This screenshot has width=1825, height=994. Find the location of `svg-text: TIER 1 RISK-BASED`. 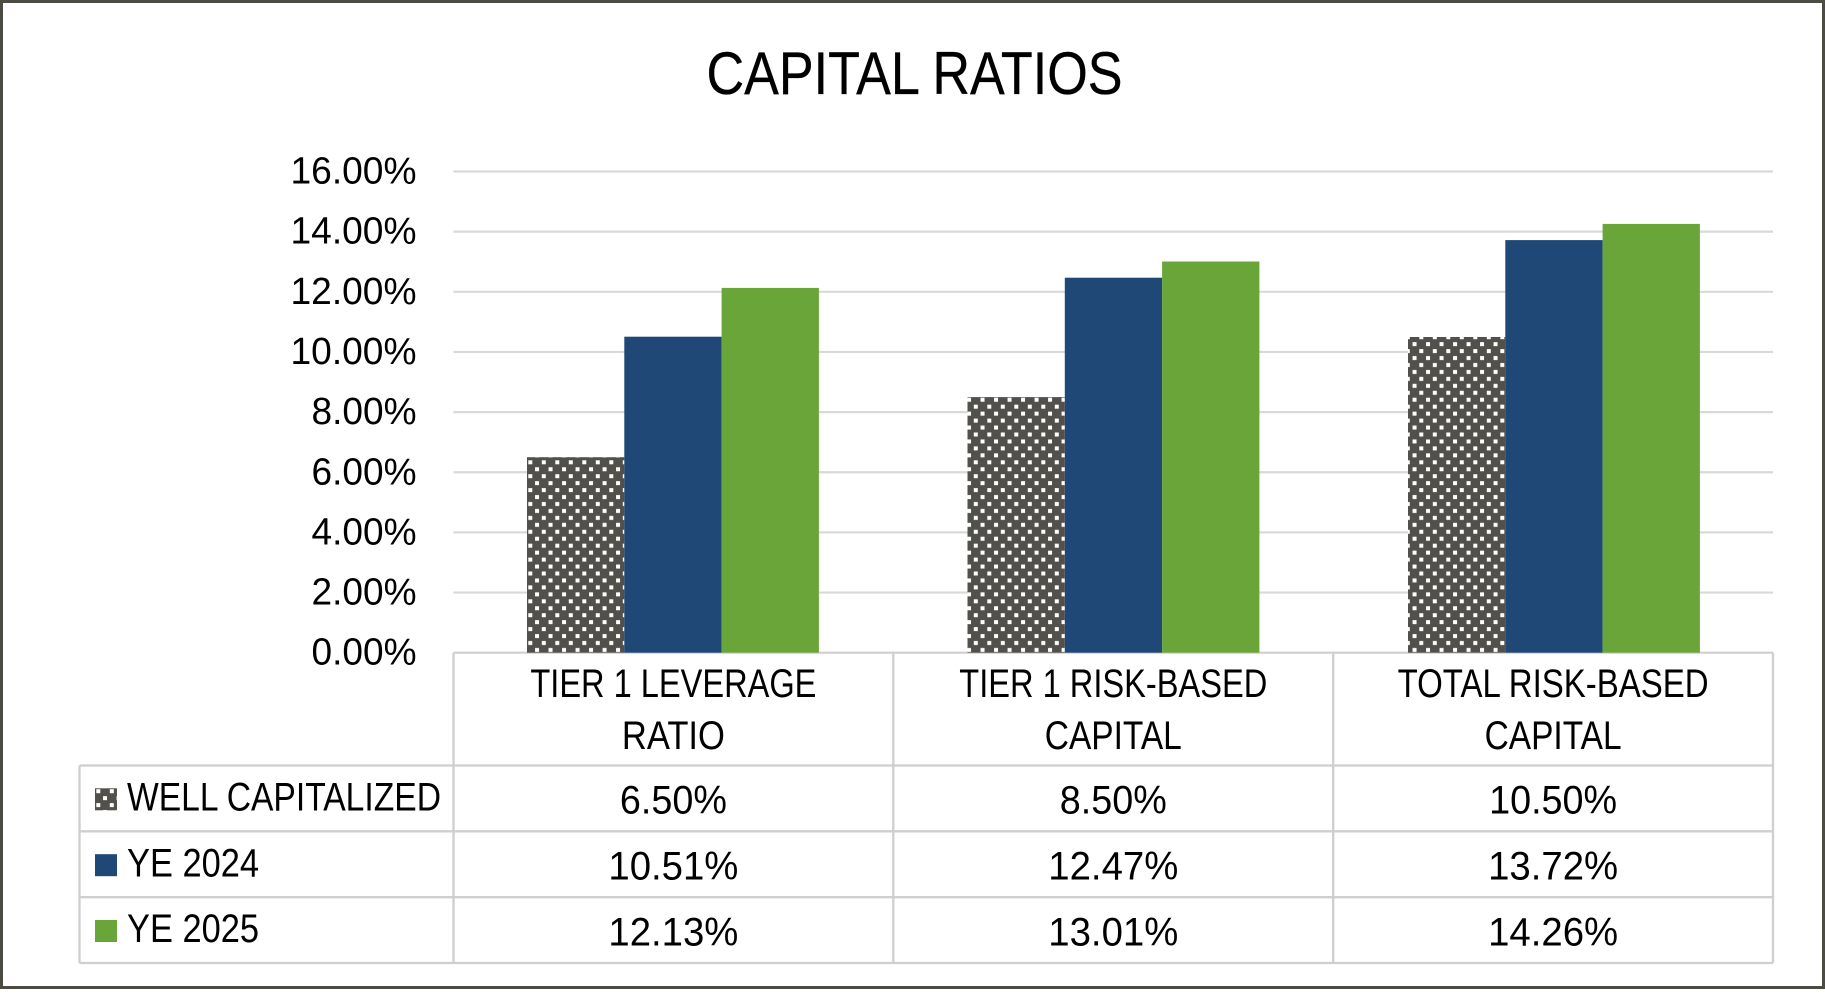

svg-text: TIER 1 RISK-BASED is located at coordinates (1113, 684).